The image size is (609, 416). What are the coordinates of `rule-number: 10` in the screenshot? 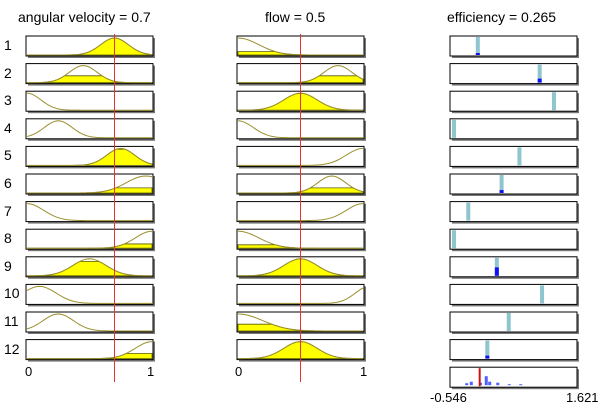 It's located at (12, 293).